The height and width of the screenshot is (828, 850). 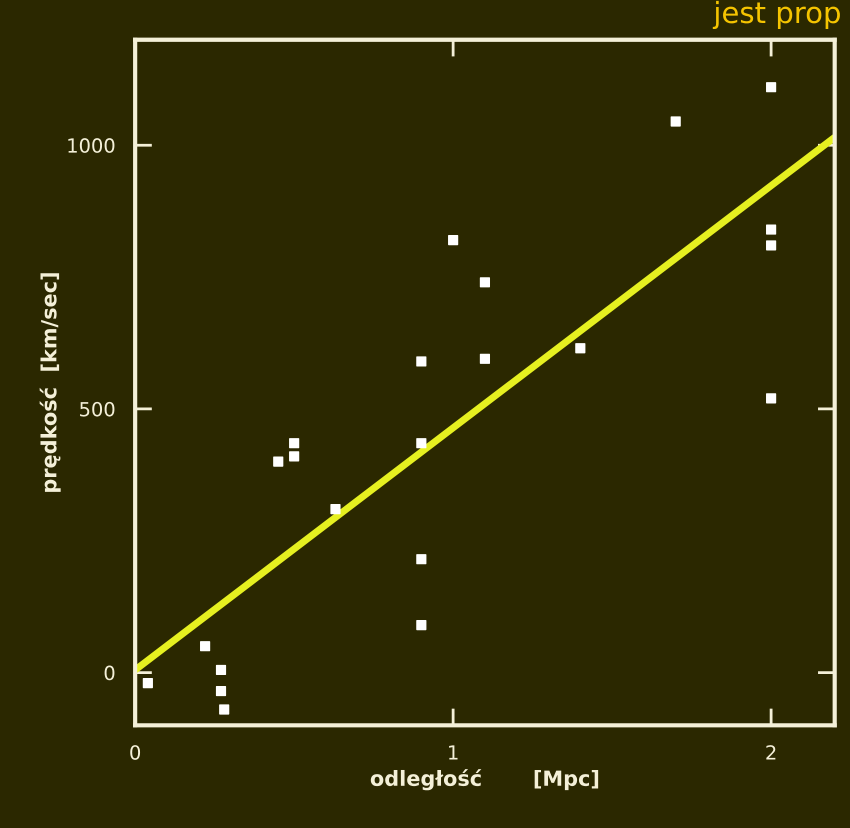 I want to click on x-axis-title: odległość [Mpc], so click(x=484, y=779).